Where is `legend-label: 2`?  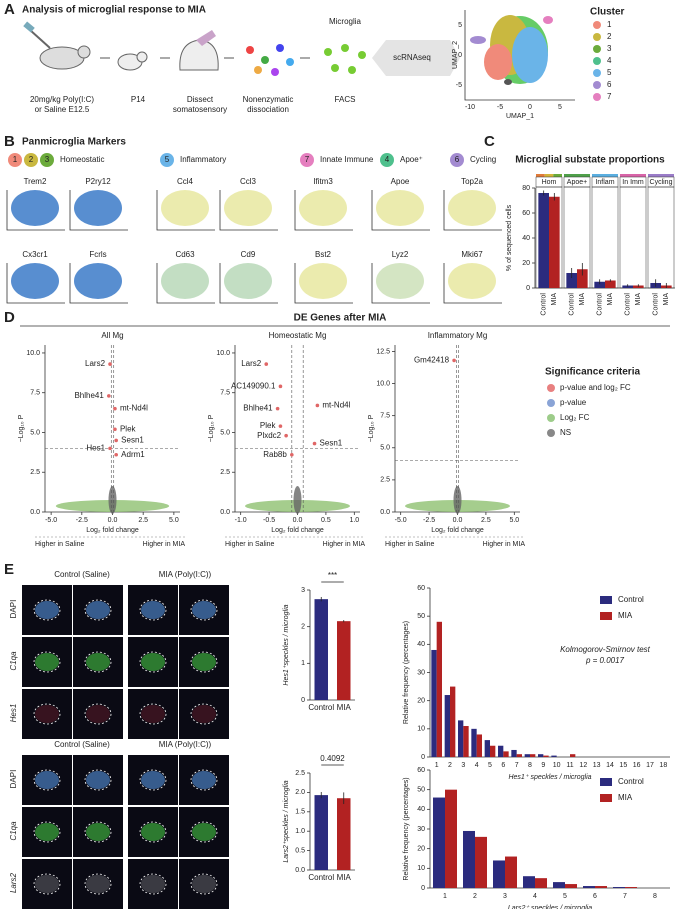 legend-label: 2 is located at coordinates (609, 36).